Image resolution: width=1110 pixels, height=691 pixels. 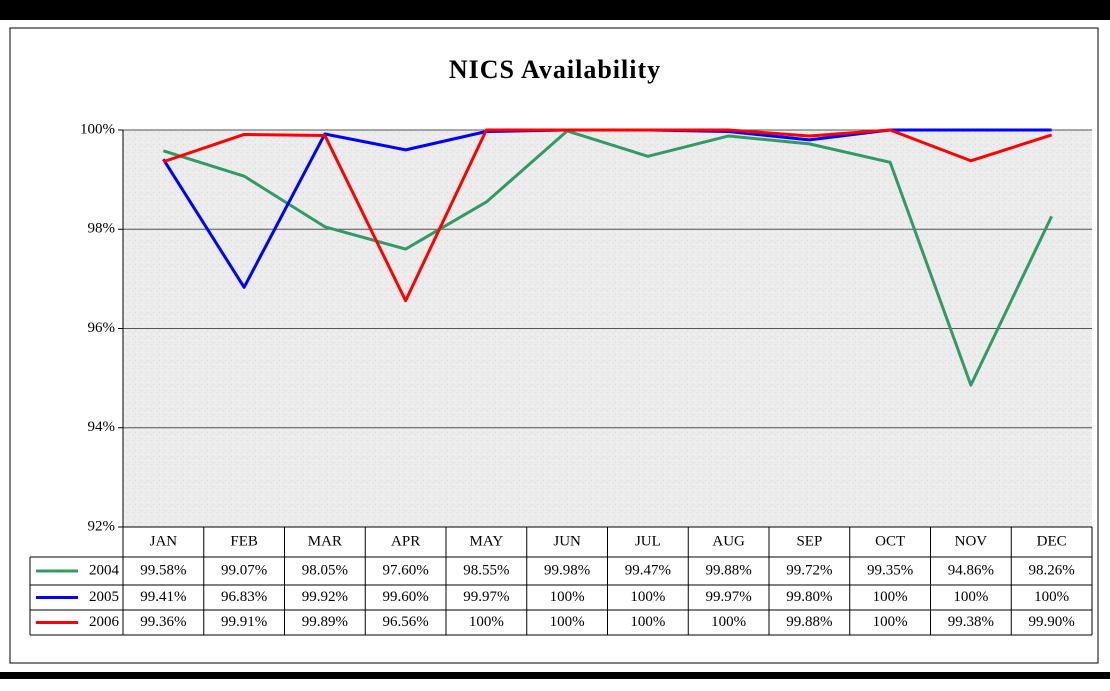 What do you see at coordinates (809, 541) in the screenshot?
I see `x-tick-label: SEP` at bounding box center [809, 541].